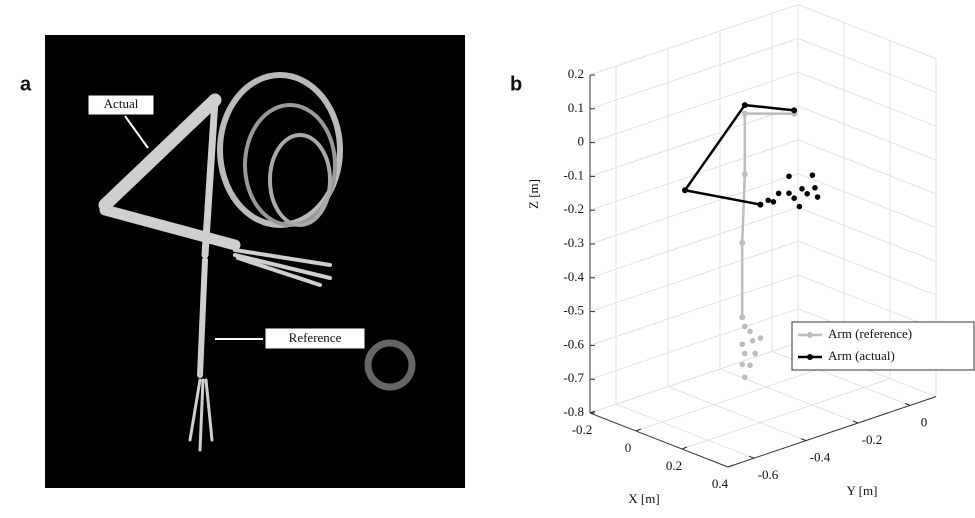  I want to click on z-tick-label: -0.8, so click(573, 411).